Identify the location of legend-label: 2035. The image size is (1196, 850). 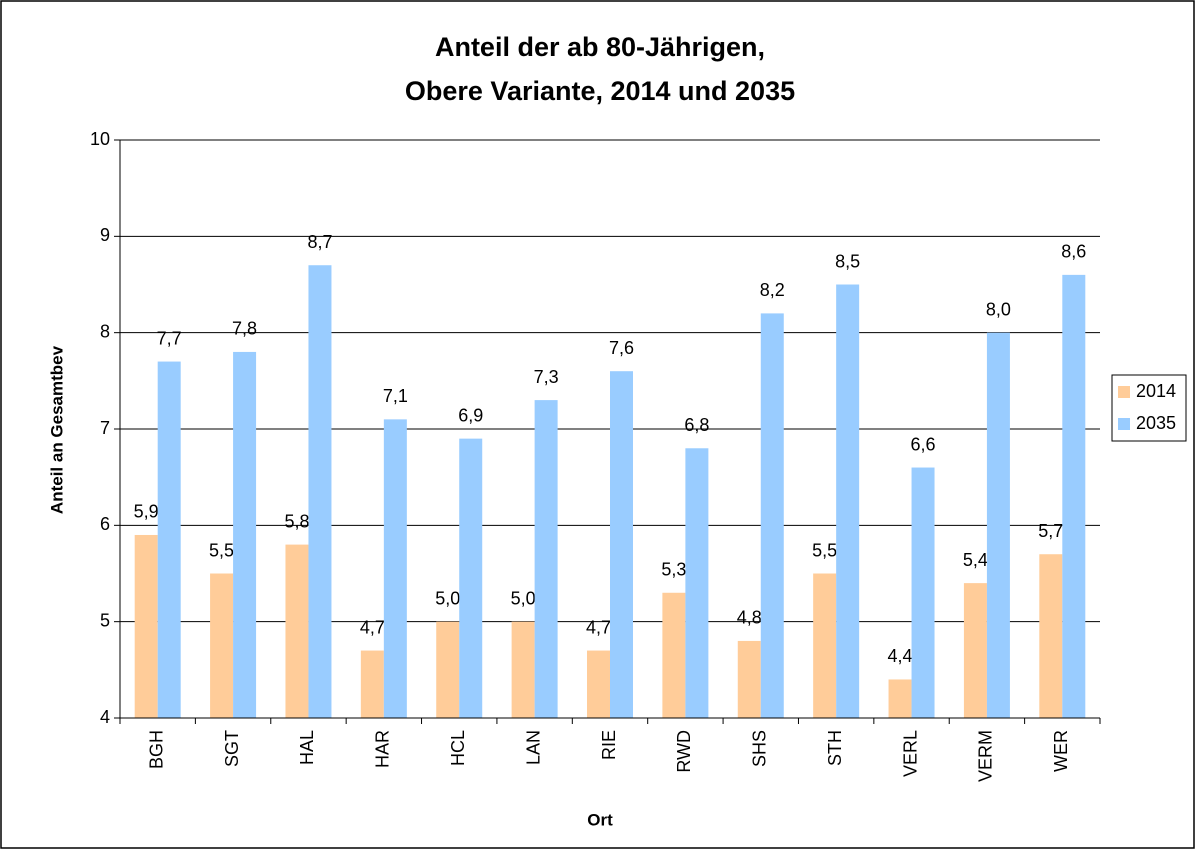
(1156, 423).